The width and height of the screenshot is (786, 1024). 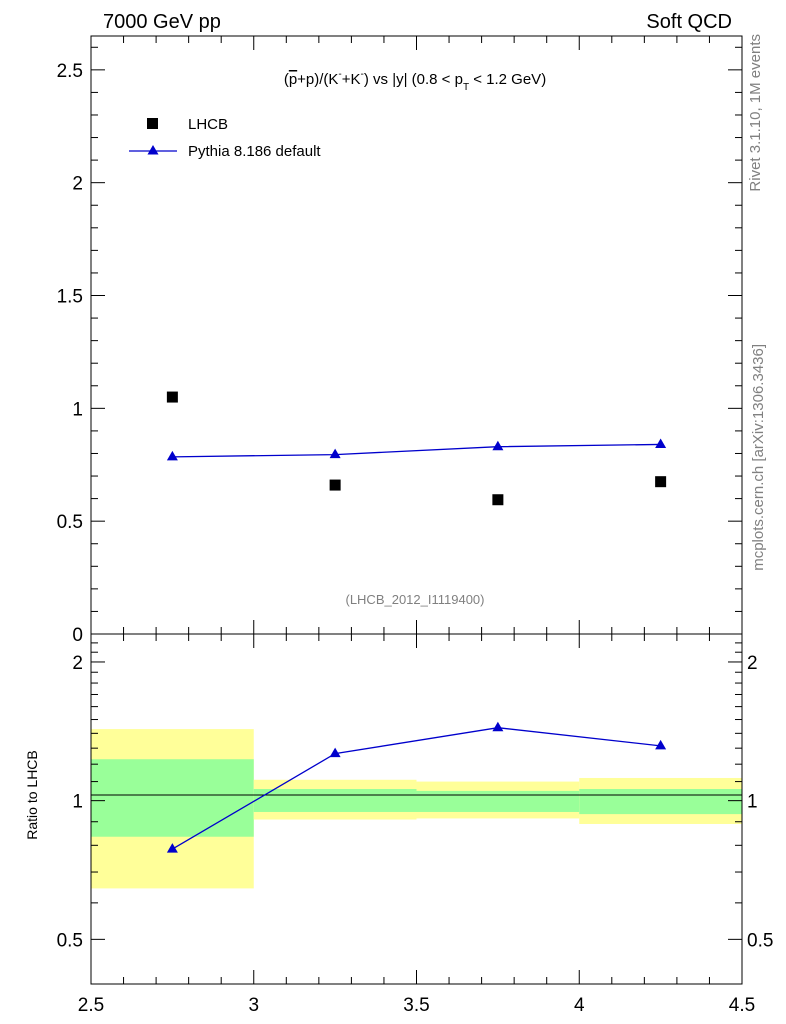 I want to click on legend-pythia-marker, so click(x=153, y=150).